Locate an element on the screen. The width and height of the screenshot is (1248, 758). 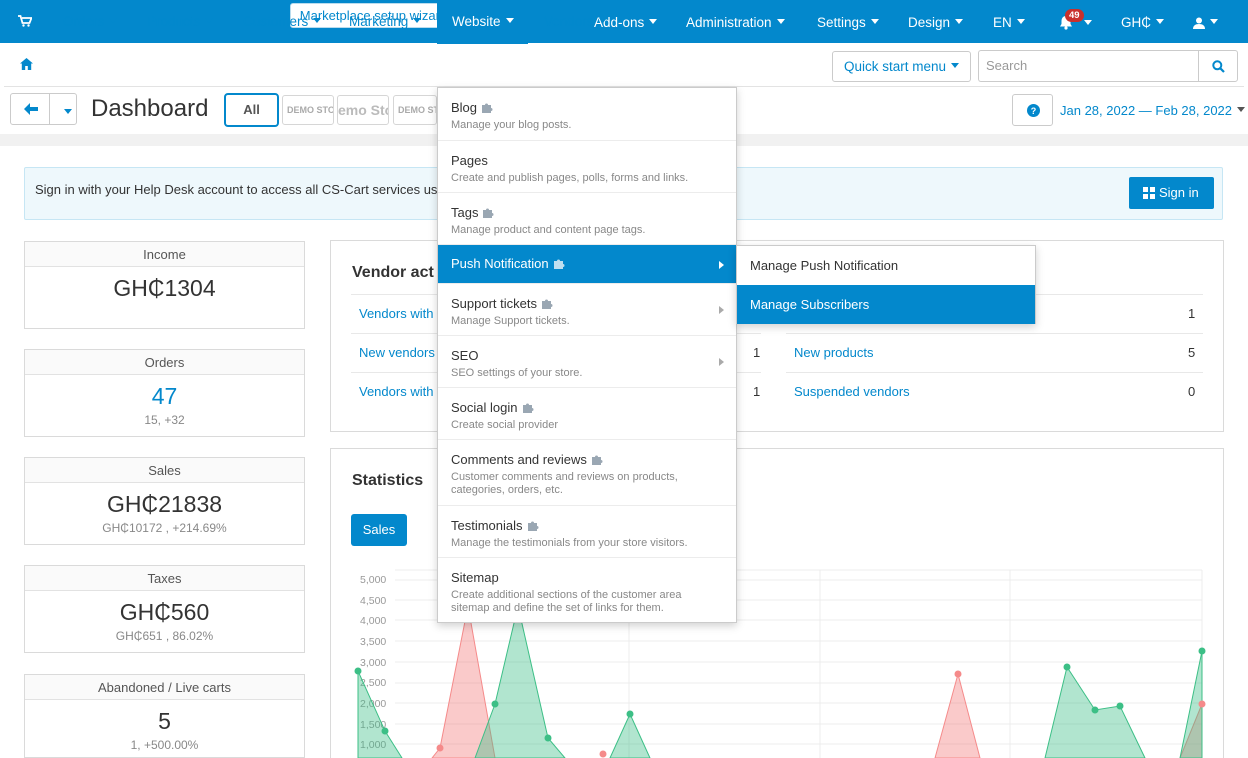
kpi-sub: 1, +500.00% is located at coordinates (164, 745).